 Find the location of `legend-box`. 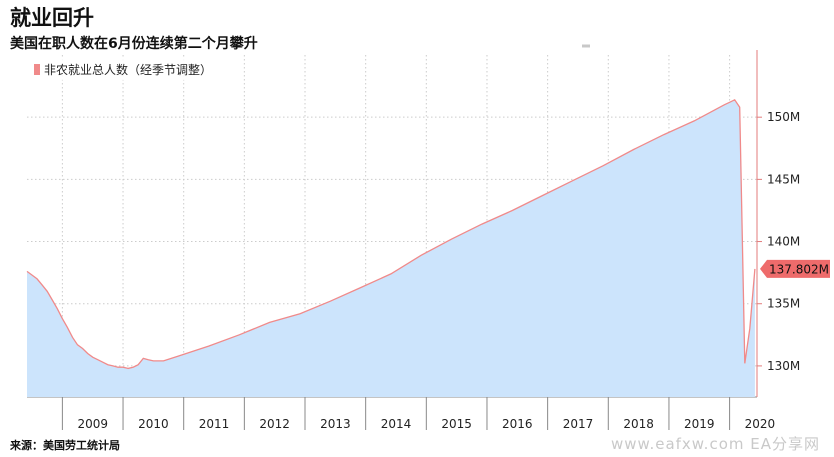

legend-box is located at coordinates (131, 69).